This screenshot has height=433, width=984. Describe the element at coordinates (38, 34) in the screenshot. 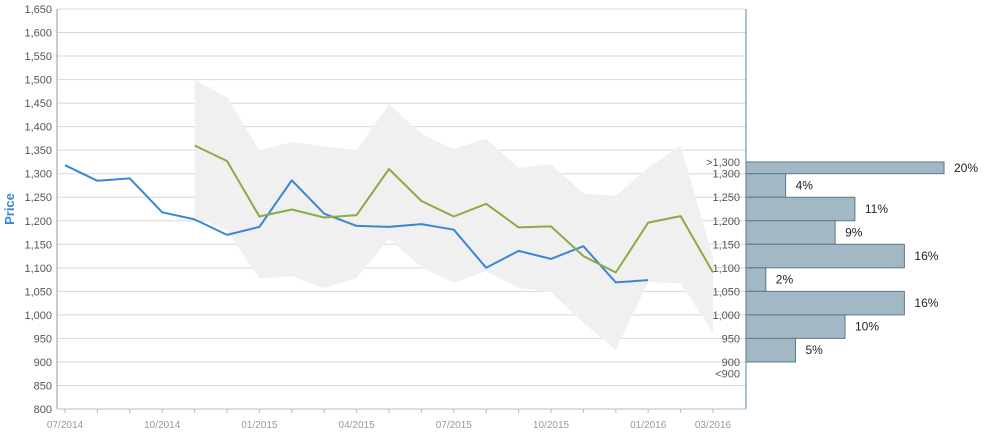

I see `y-tick-label: 1,600` at that location.